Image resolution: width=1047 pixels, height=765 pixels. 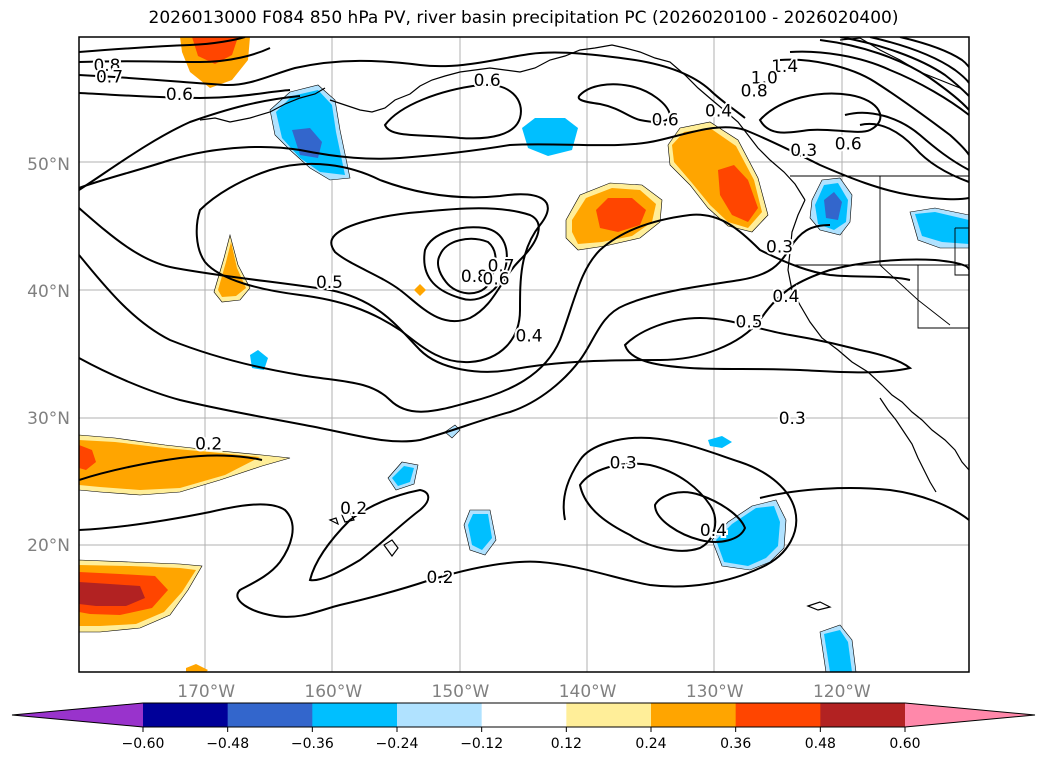 What do you see at coordinates (397, 744) in the screenshot?
I see `colorbar-tick-label: −0.24` at bounding box center [397, 744].